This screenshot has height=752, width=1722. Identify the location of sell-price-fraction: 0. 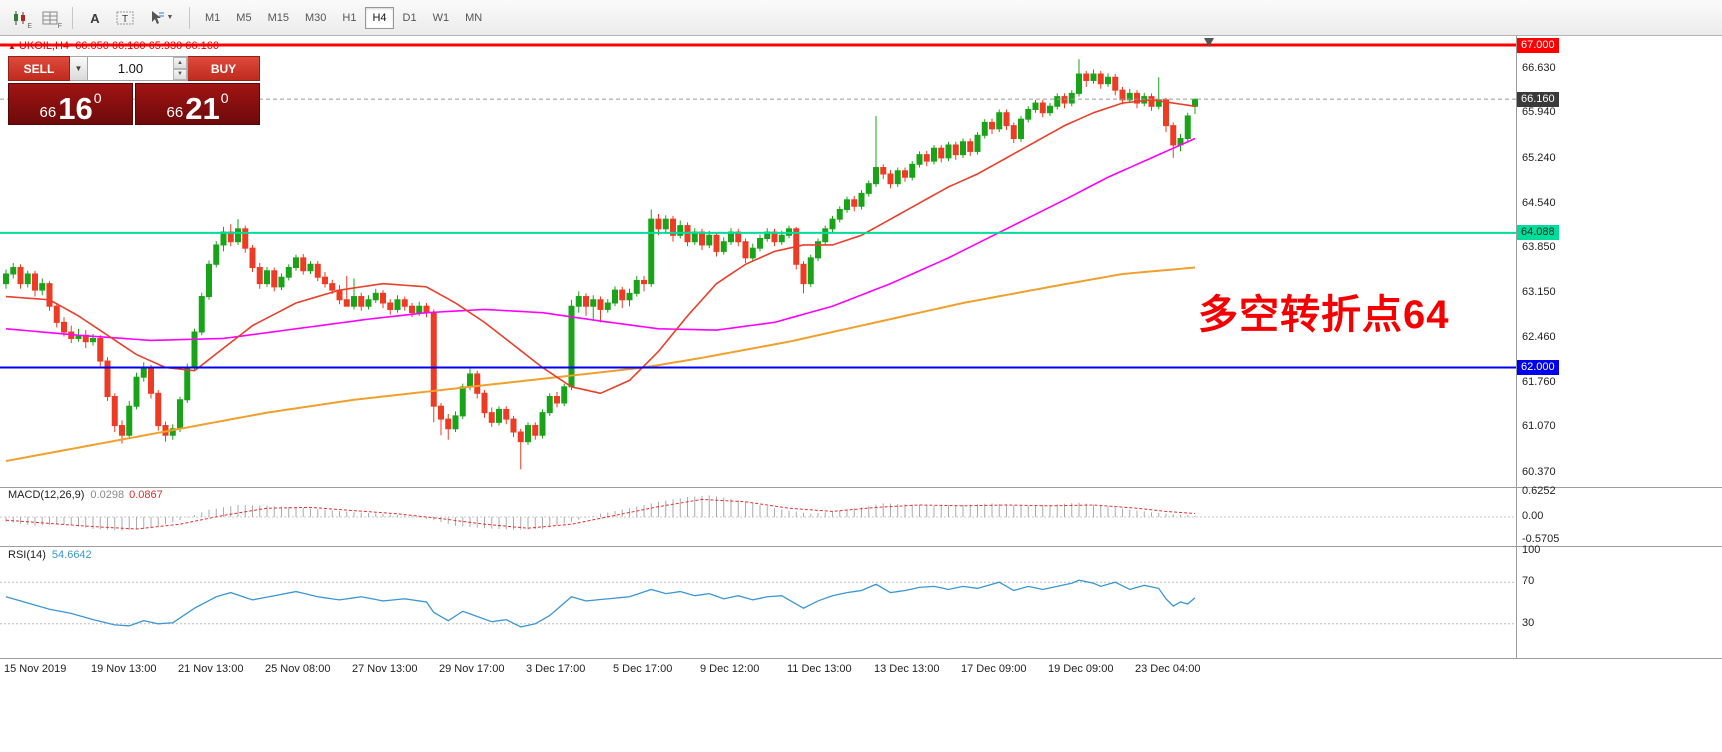
(97, 98).